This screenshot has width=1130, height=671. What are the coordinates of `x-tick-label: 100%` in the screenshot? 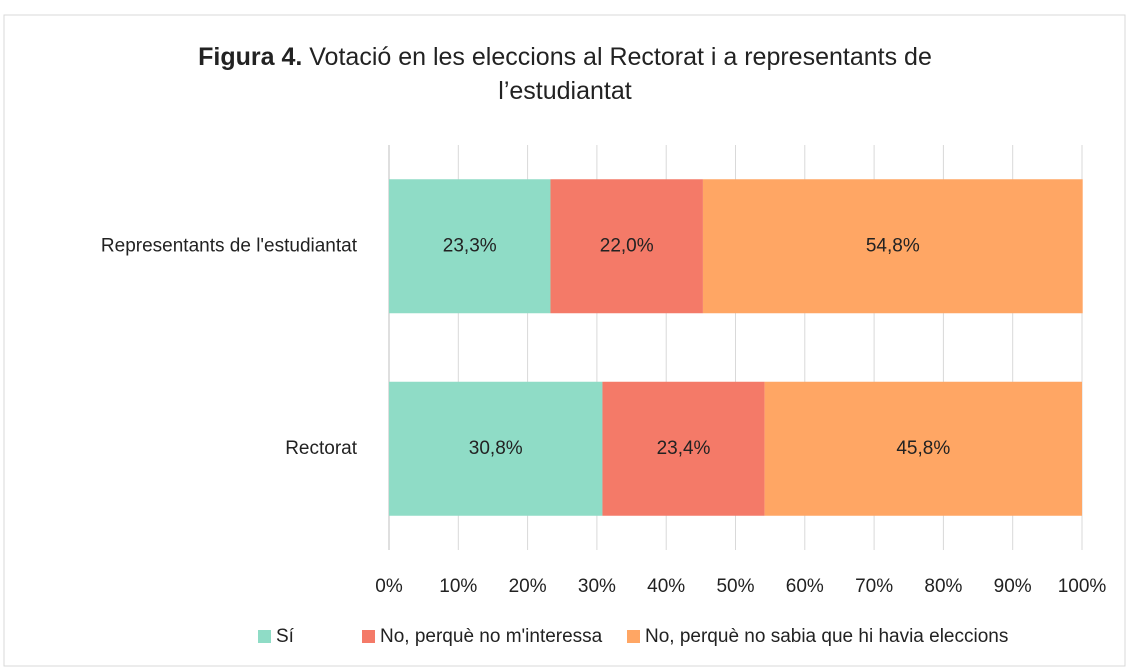 It's located at (1082, 586).